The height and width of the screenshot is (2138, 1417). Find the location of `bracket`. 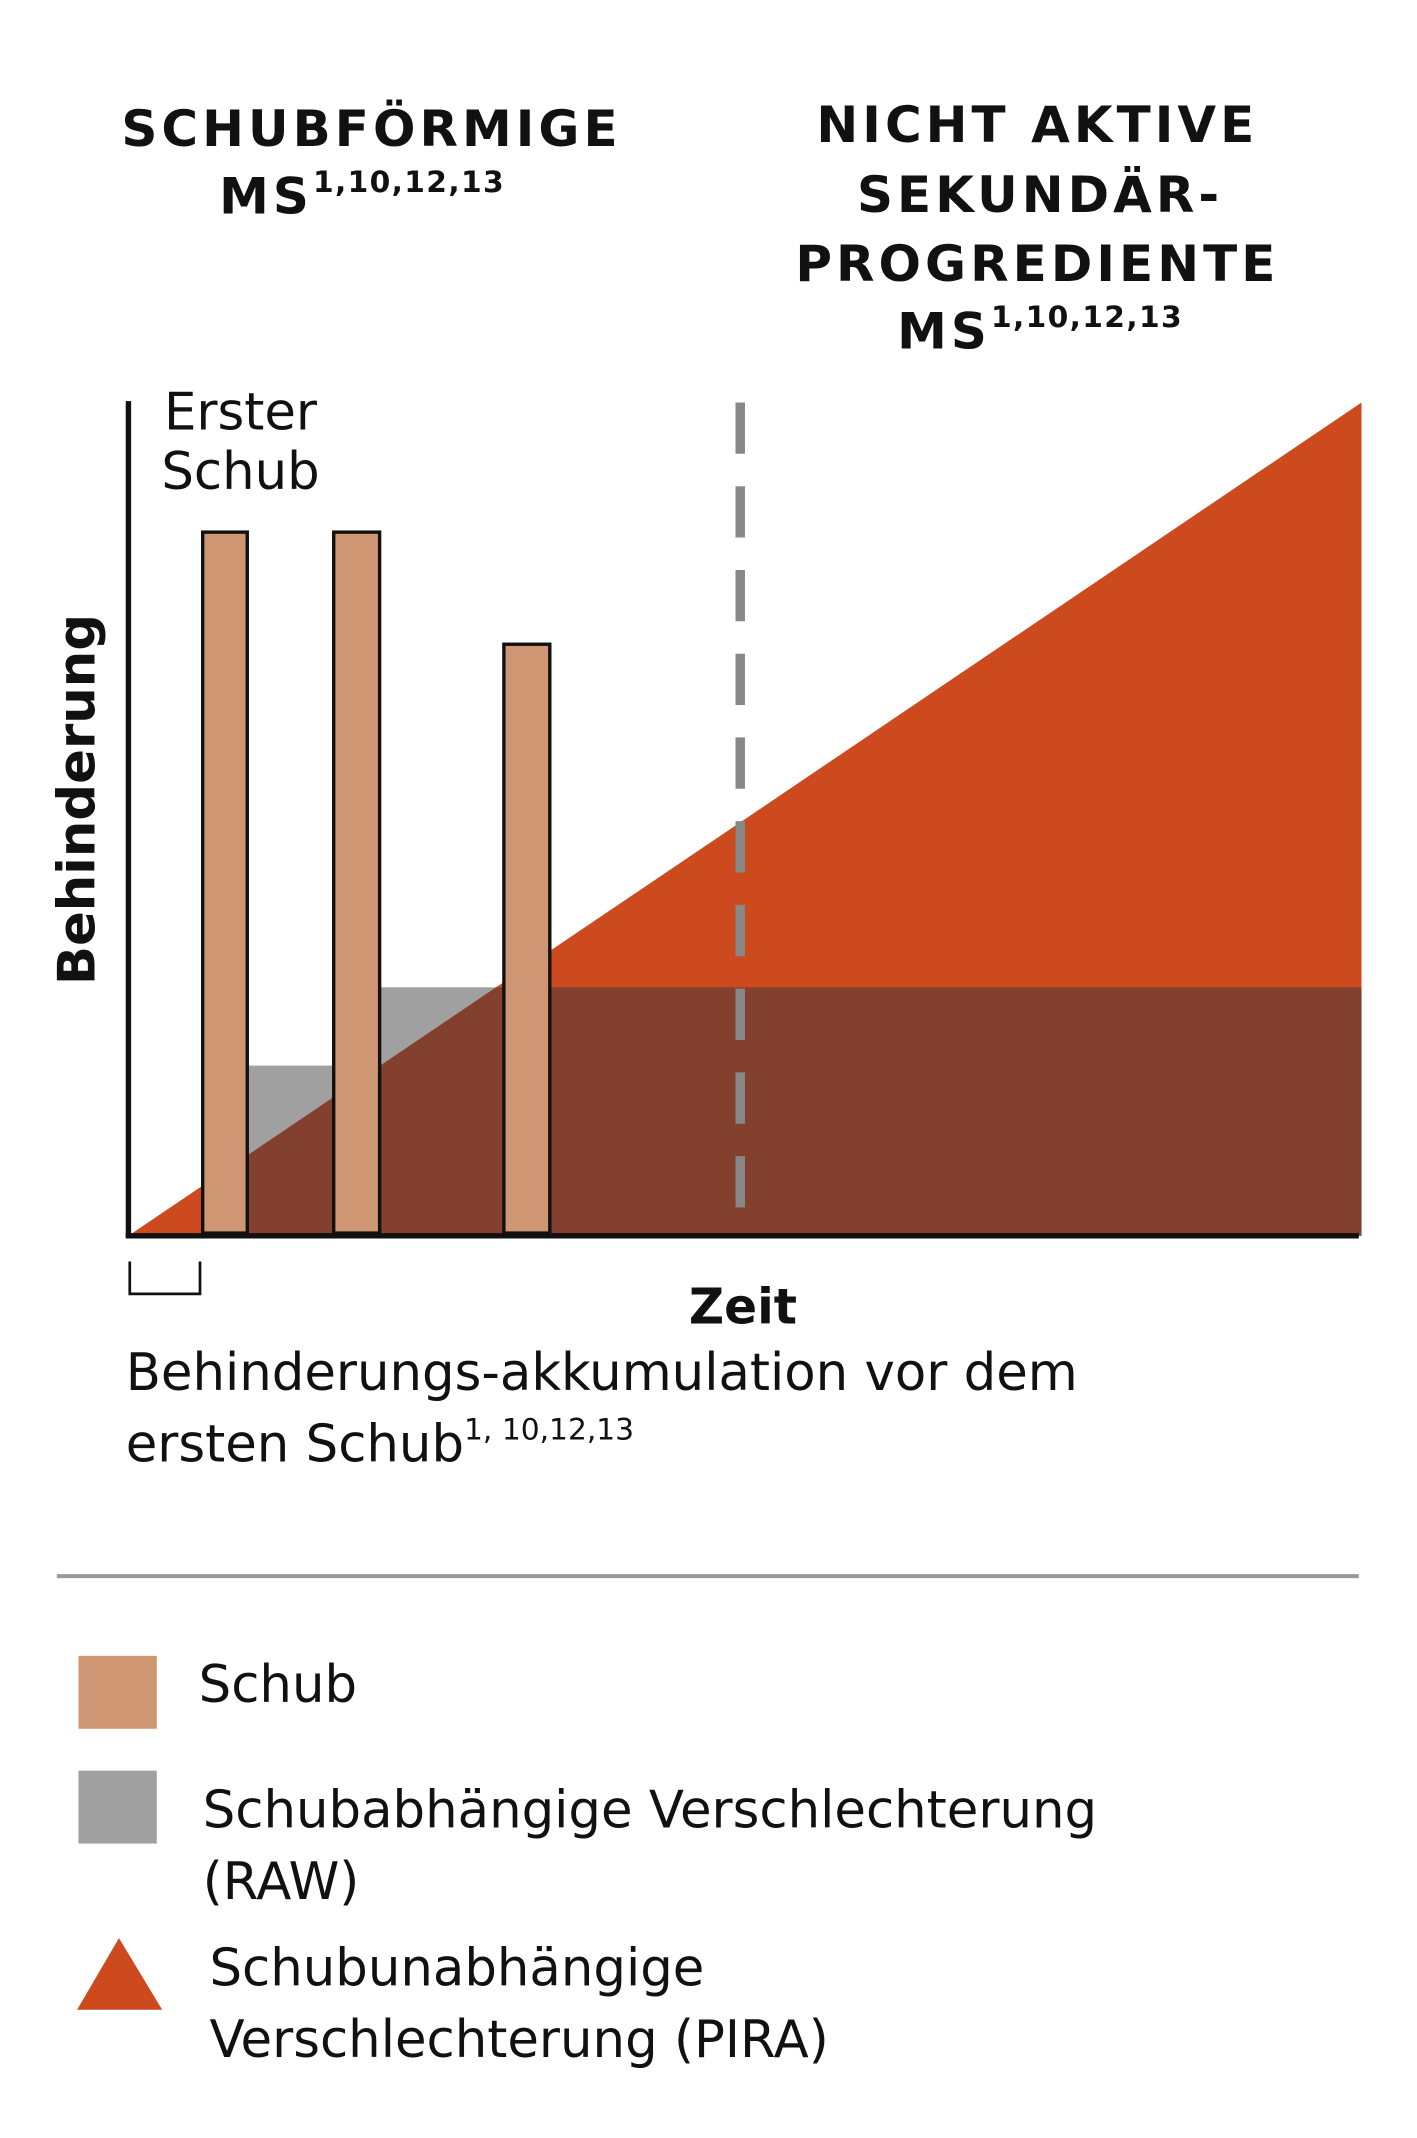

bracket is located at coordinates (165, 1278).